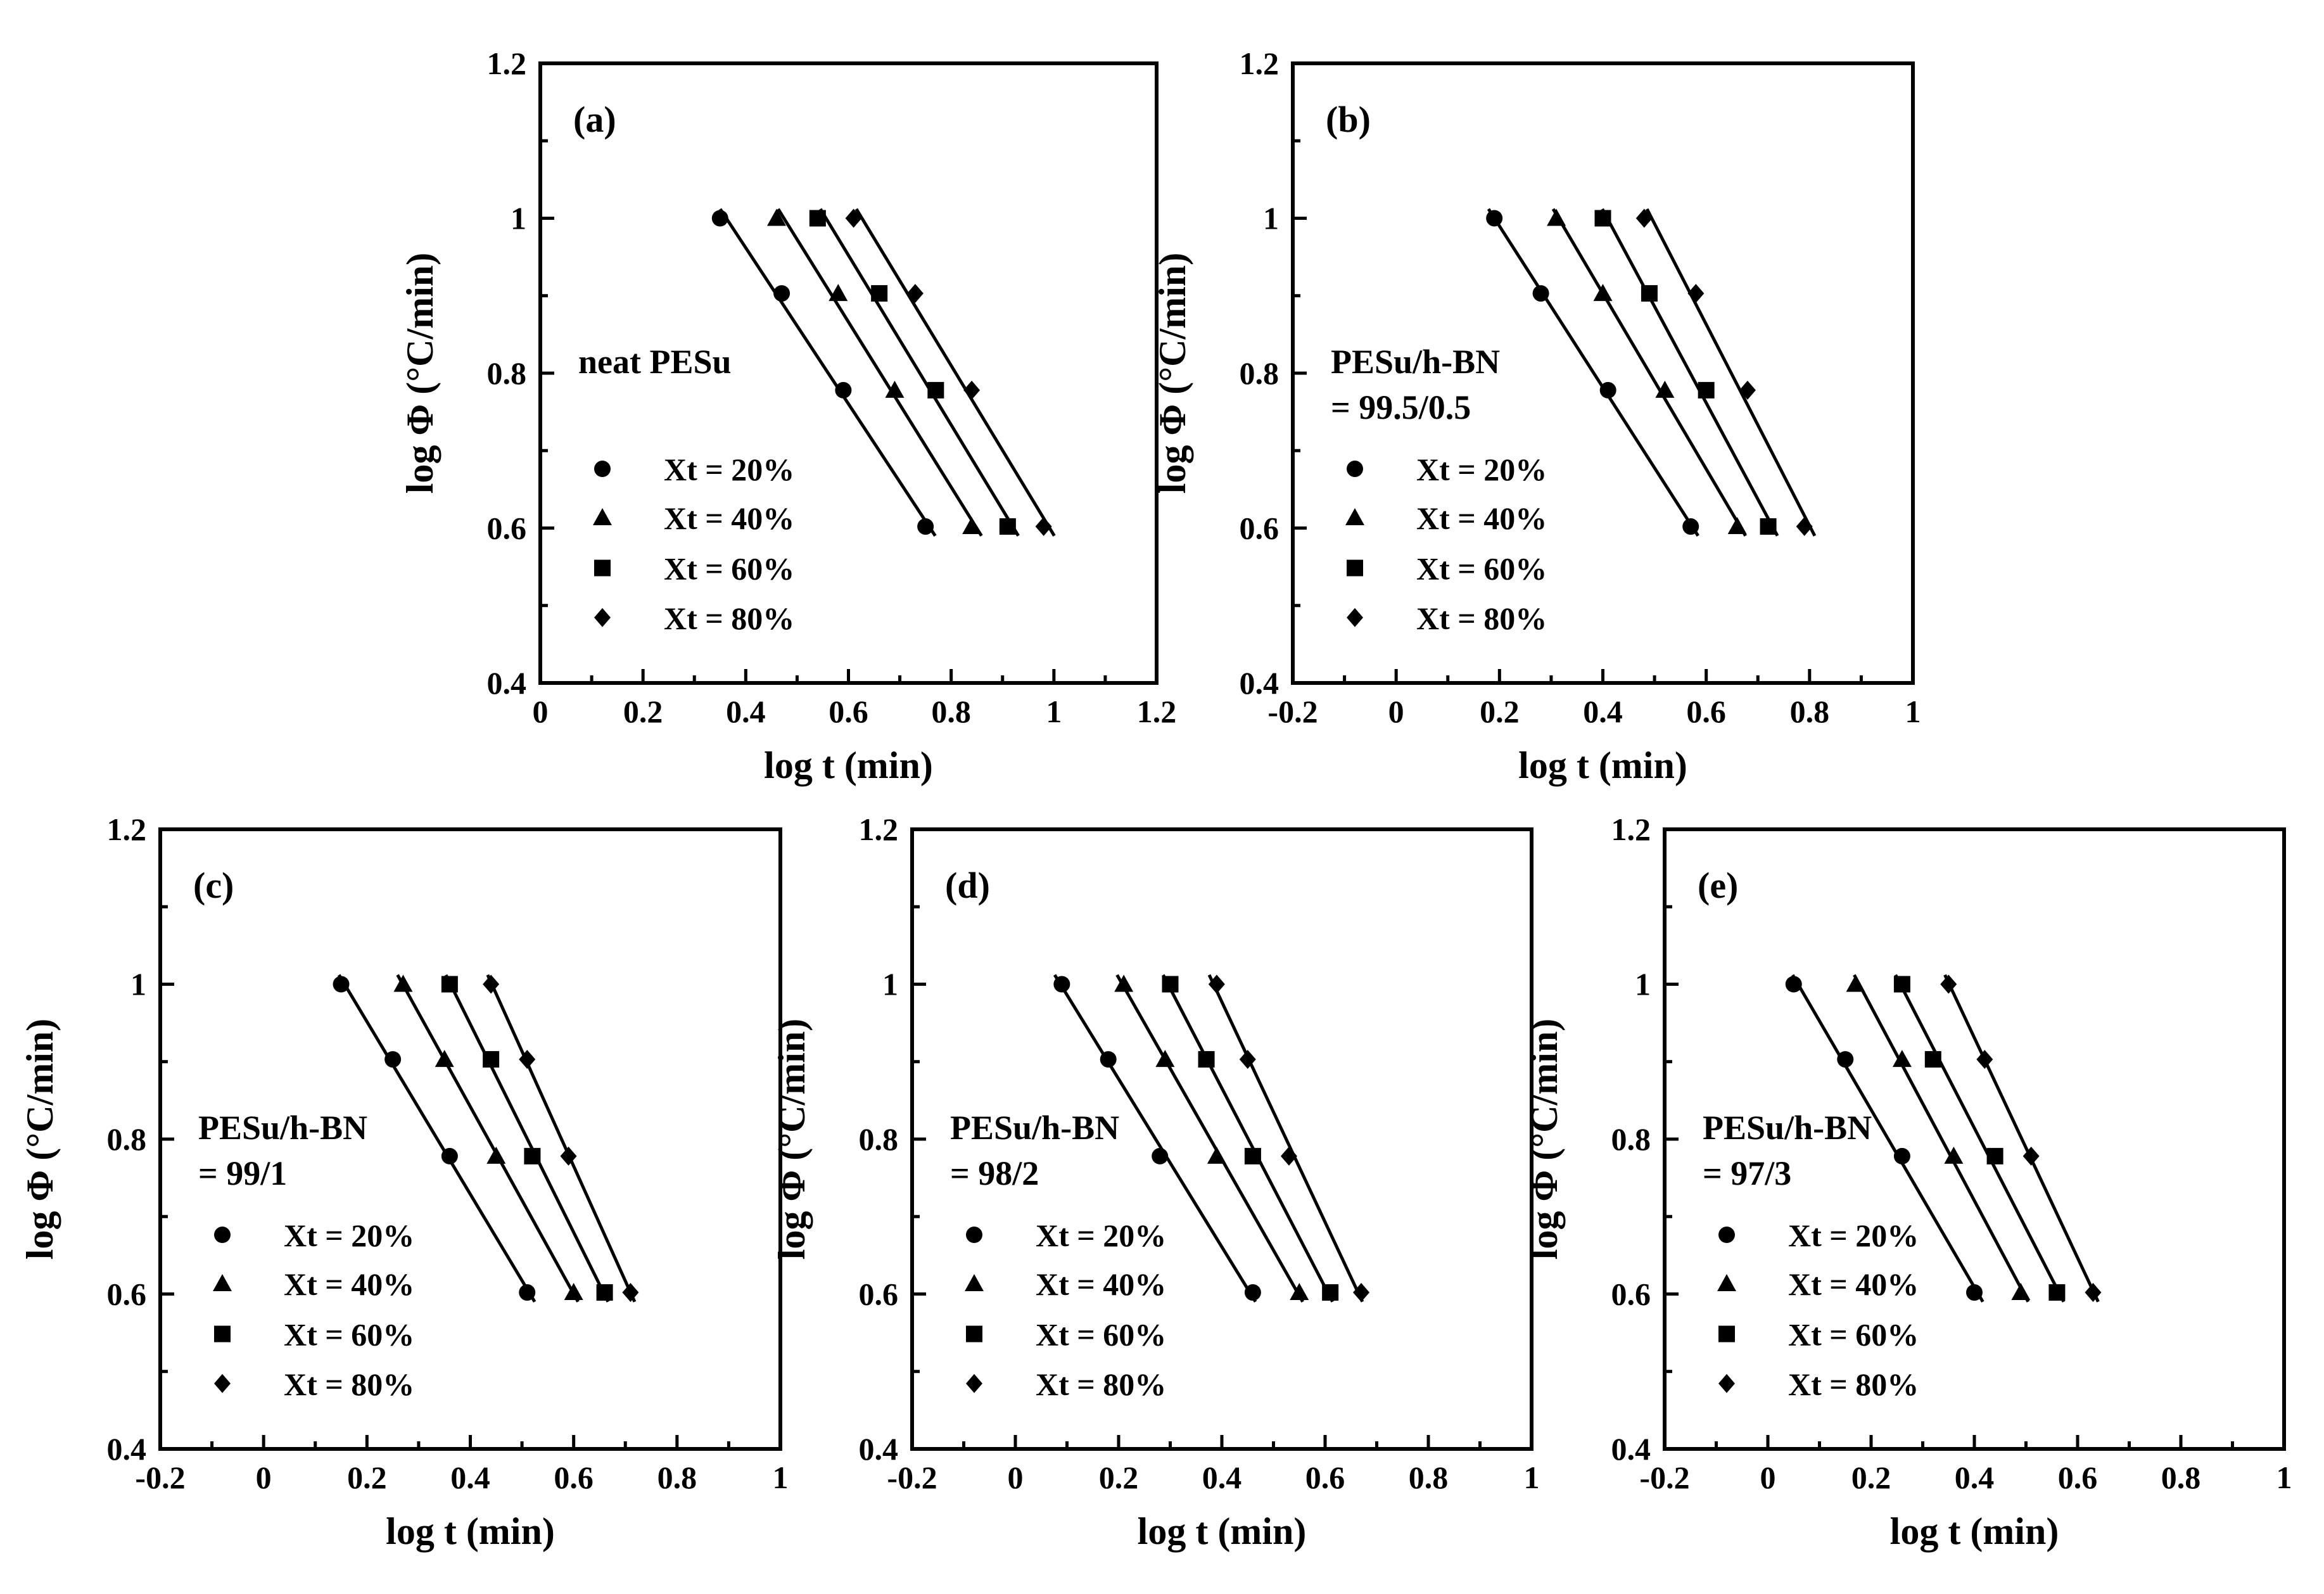 The height and width of the screenshot is (1594, 2324). What do you see at coordinates (655, 362) in the screenshot?
I see `legend-title: neat PESu` at bounding box center [655, 362].